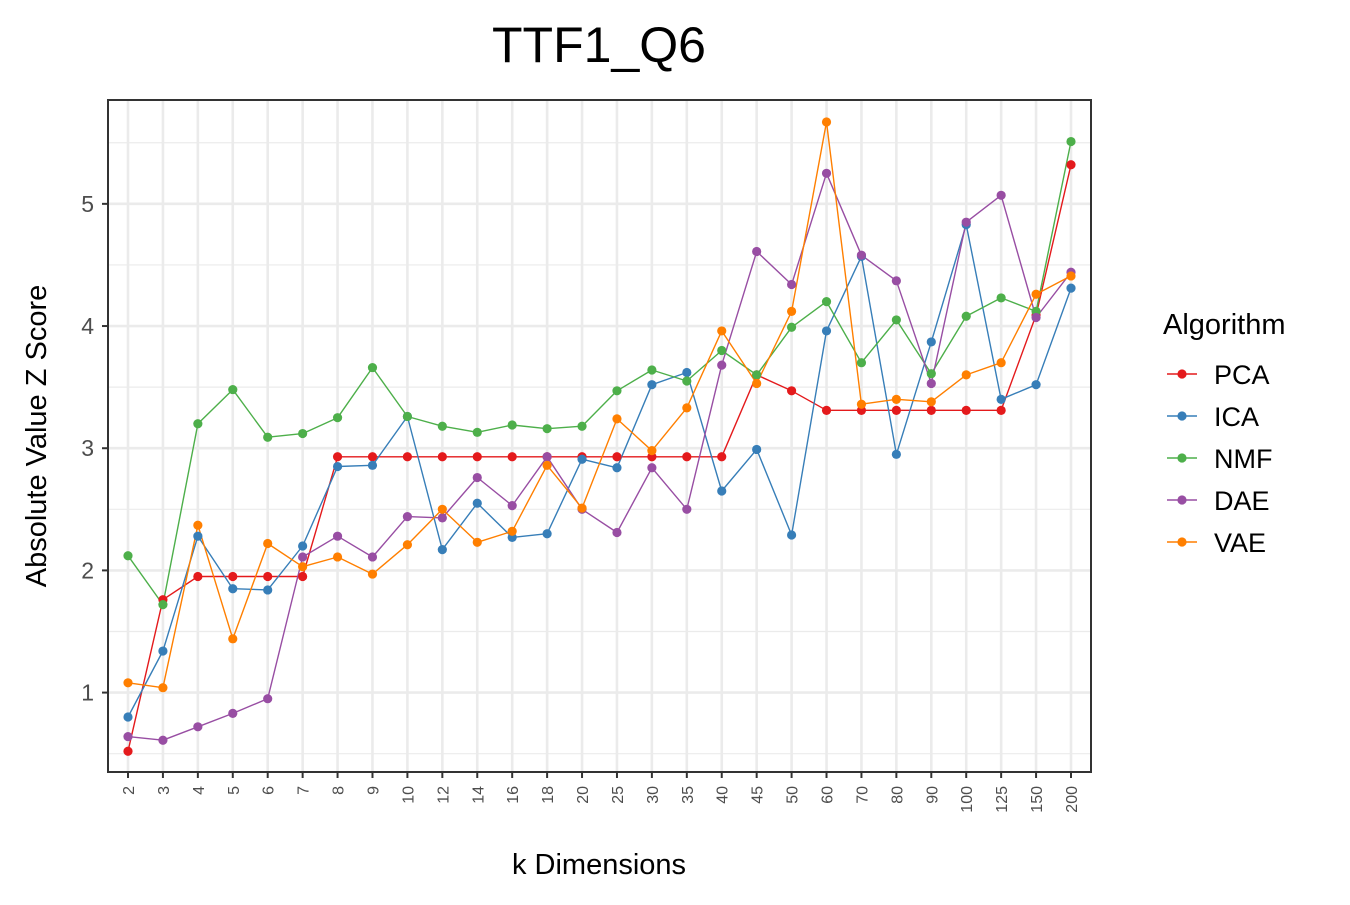  Describe the element at coordinates (1243, 459) in the screenshot. I see `legend-label-nmf: NMF` at that location.